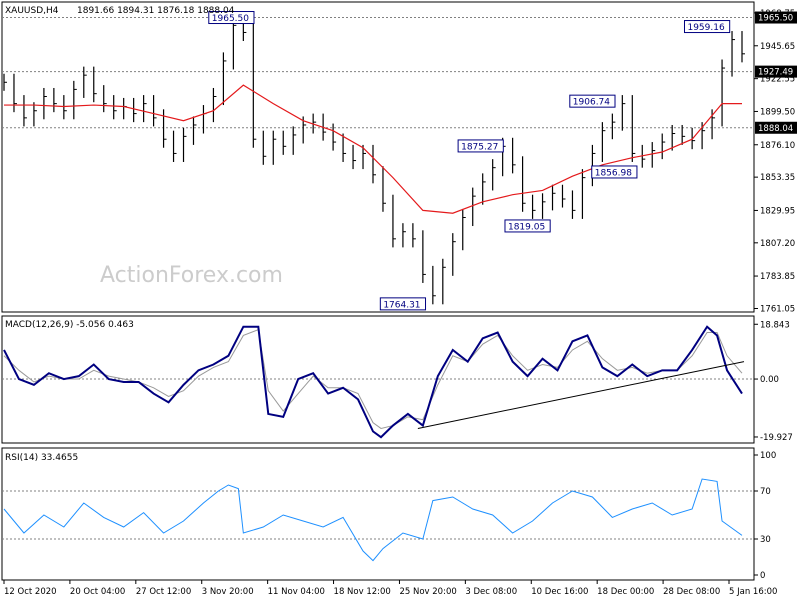 Image resolution: width=800 pixels, height=600 pixels. I want to click on rsi-line, so click(373, 520).